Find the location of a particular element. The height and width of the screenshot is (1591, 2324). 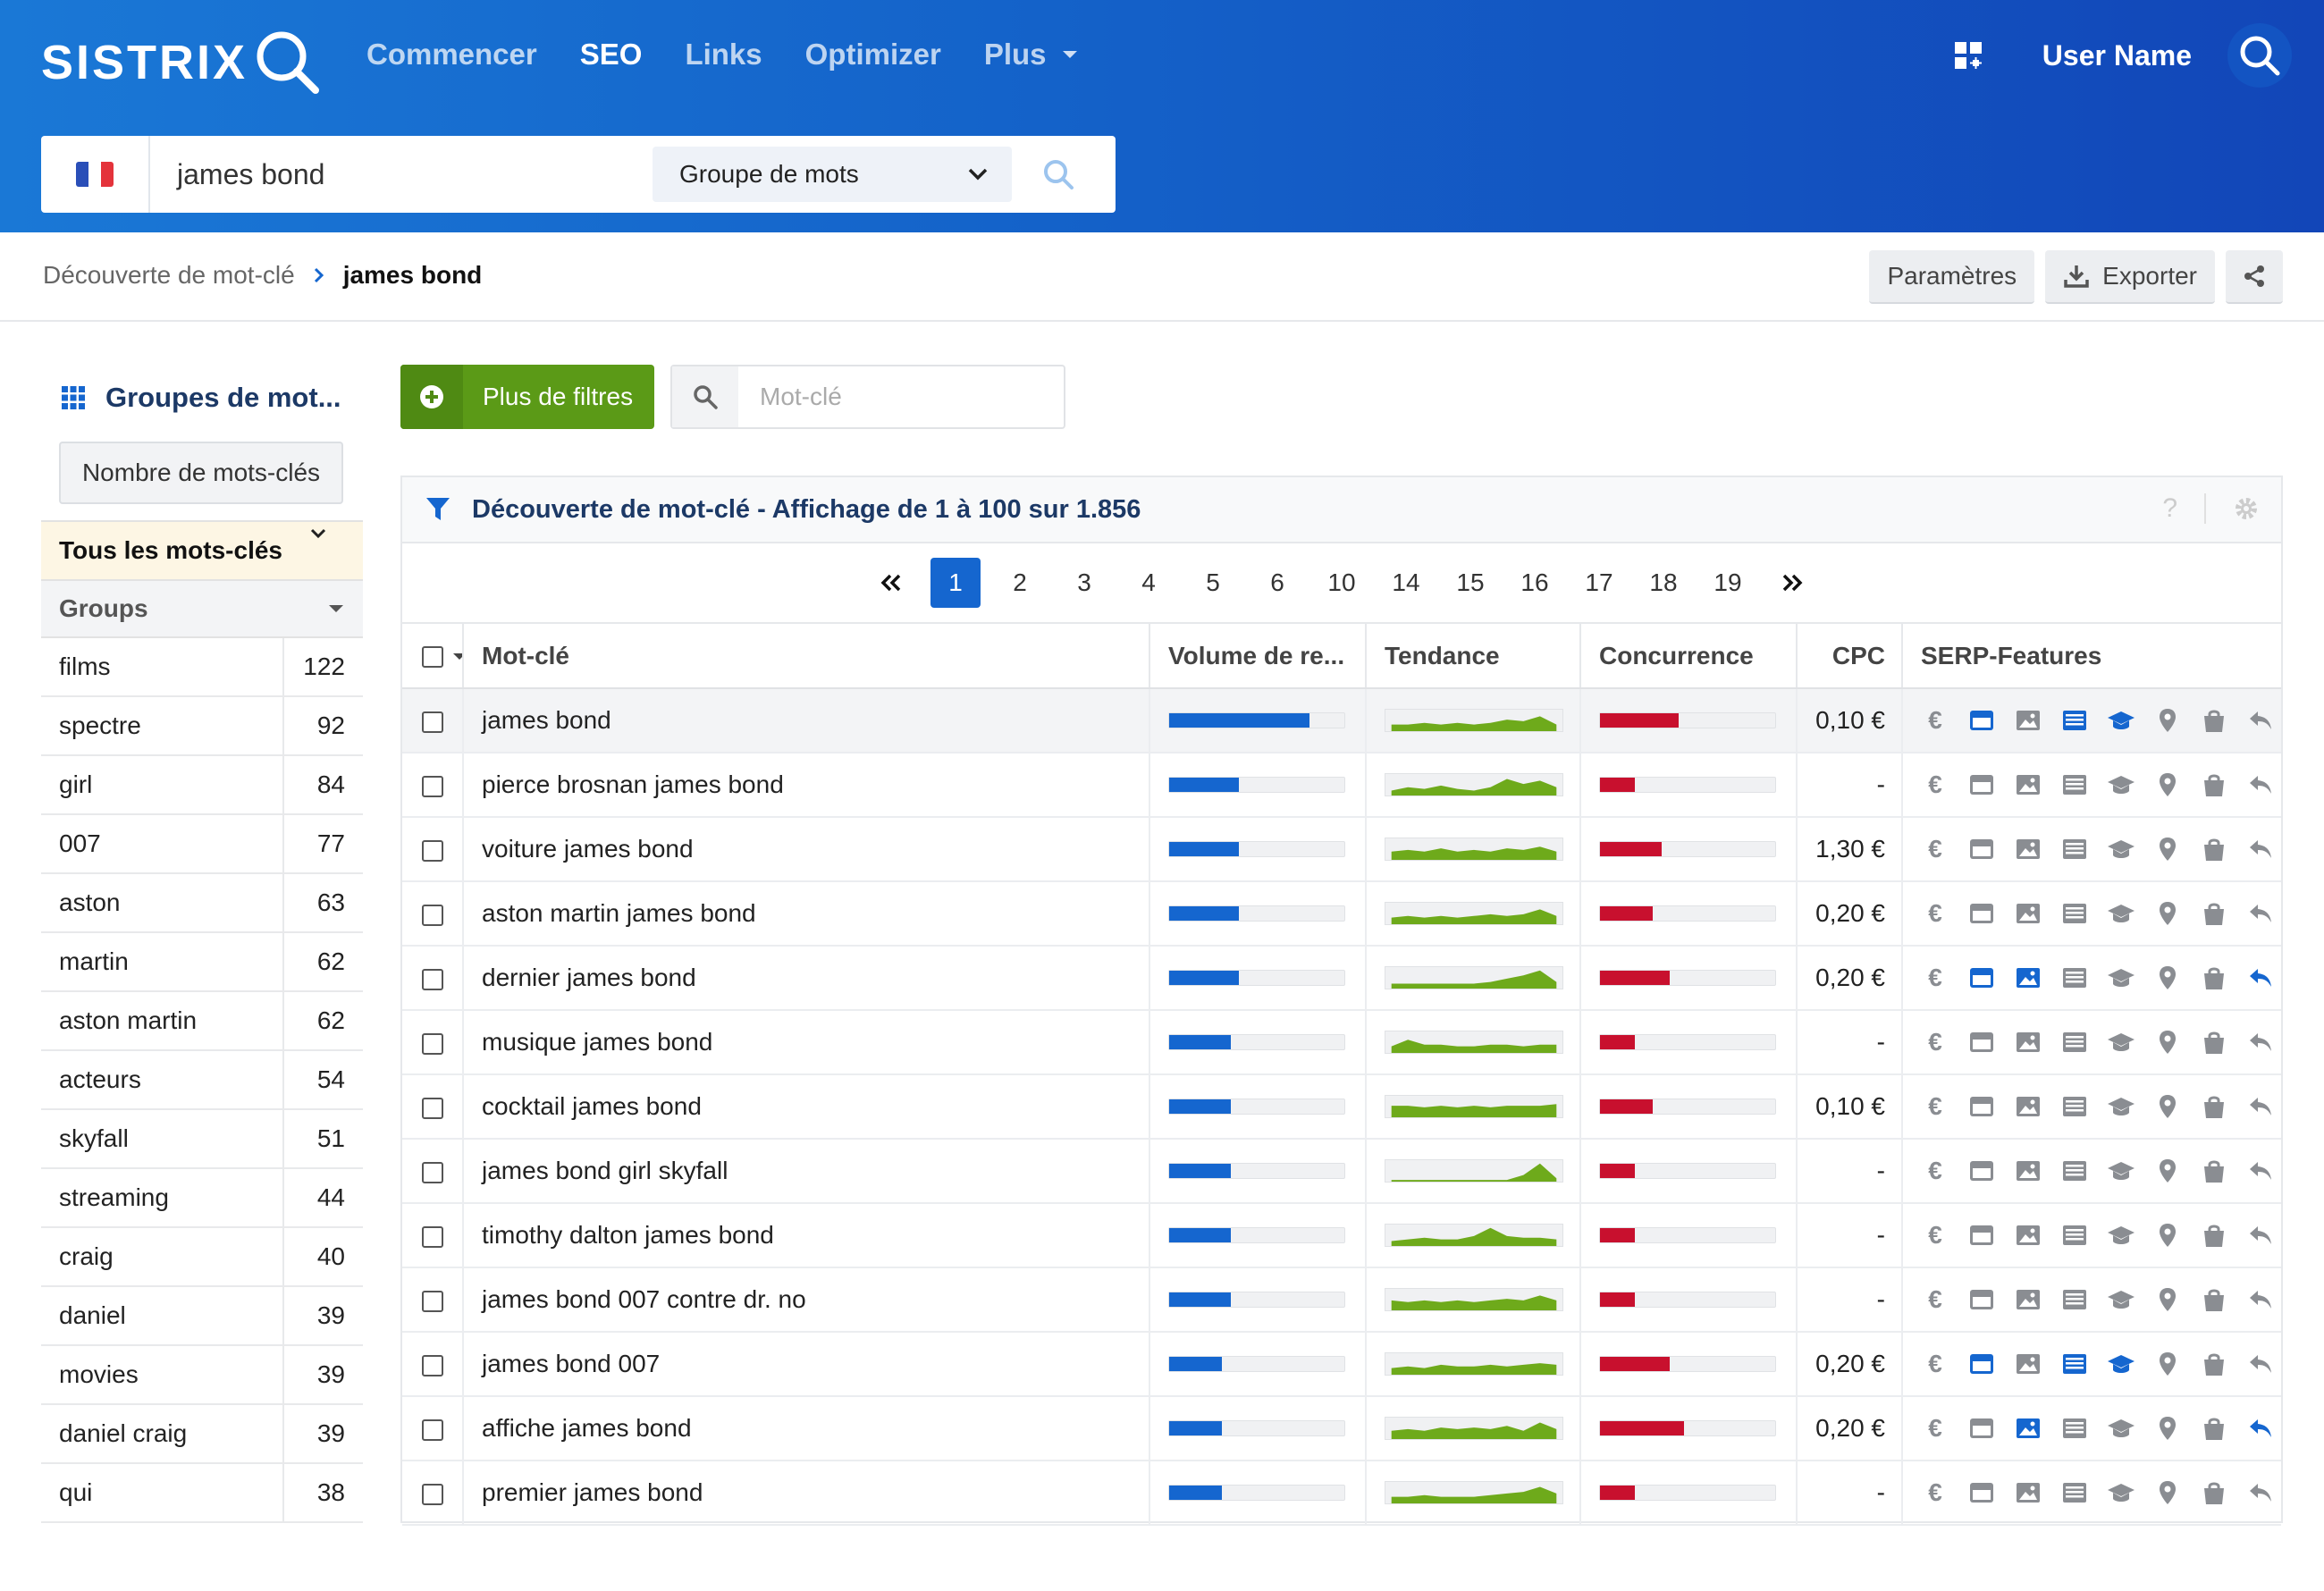

table-row: james bond 007 contre dr. no - € is located at coordinates (1341, 1300).